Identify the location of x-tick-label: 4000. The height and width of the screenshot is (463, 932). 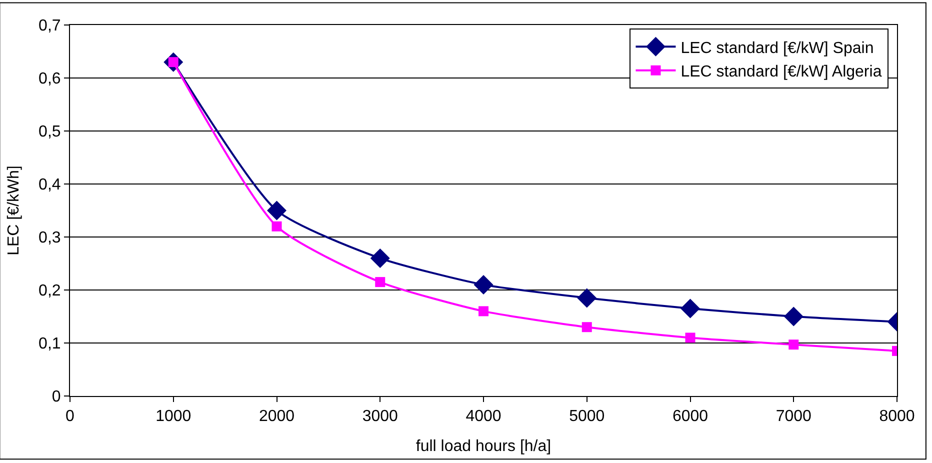
(484, 417).